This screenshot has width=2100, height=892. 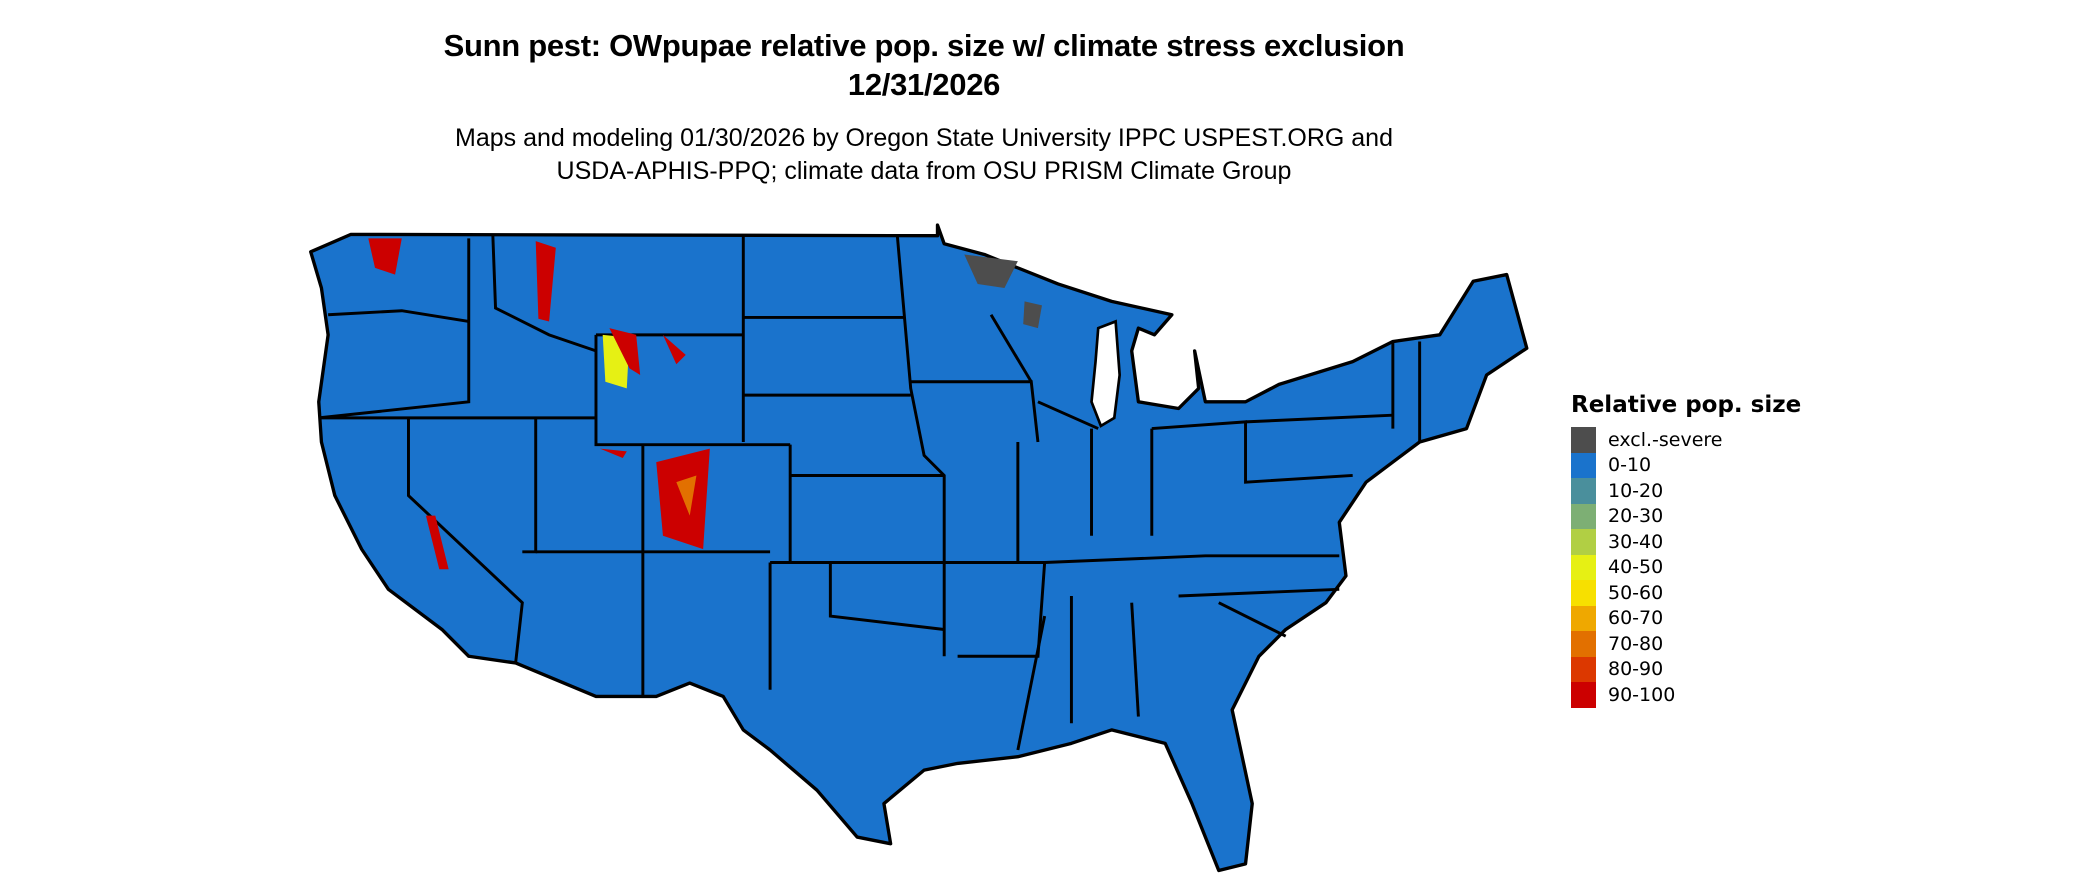 I want to click on legend-item: 70-80, so click(x=1686, y=644).